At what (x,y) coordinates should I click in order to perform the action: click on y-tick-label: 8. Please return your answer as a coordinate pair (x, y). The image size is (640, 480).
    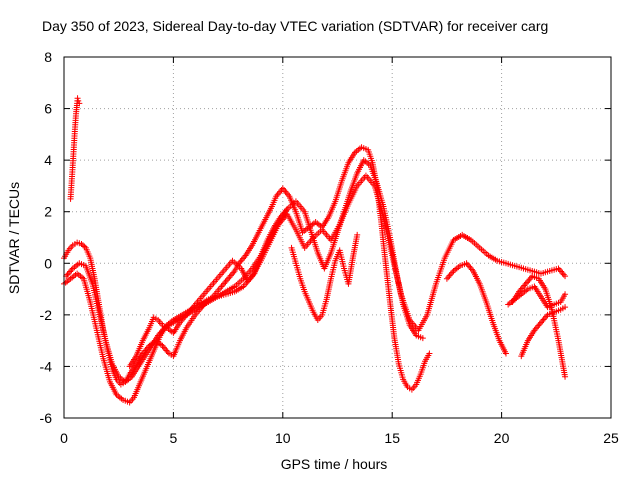
    Looking at the image, I should click on (48, 57).